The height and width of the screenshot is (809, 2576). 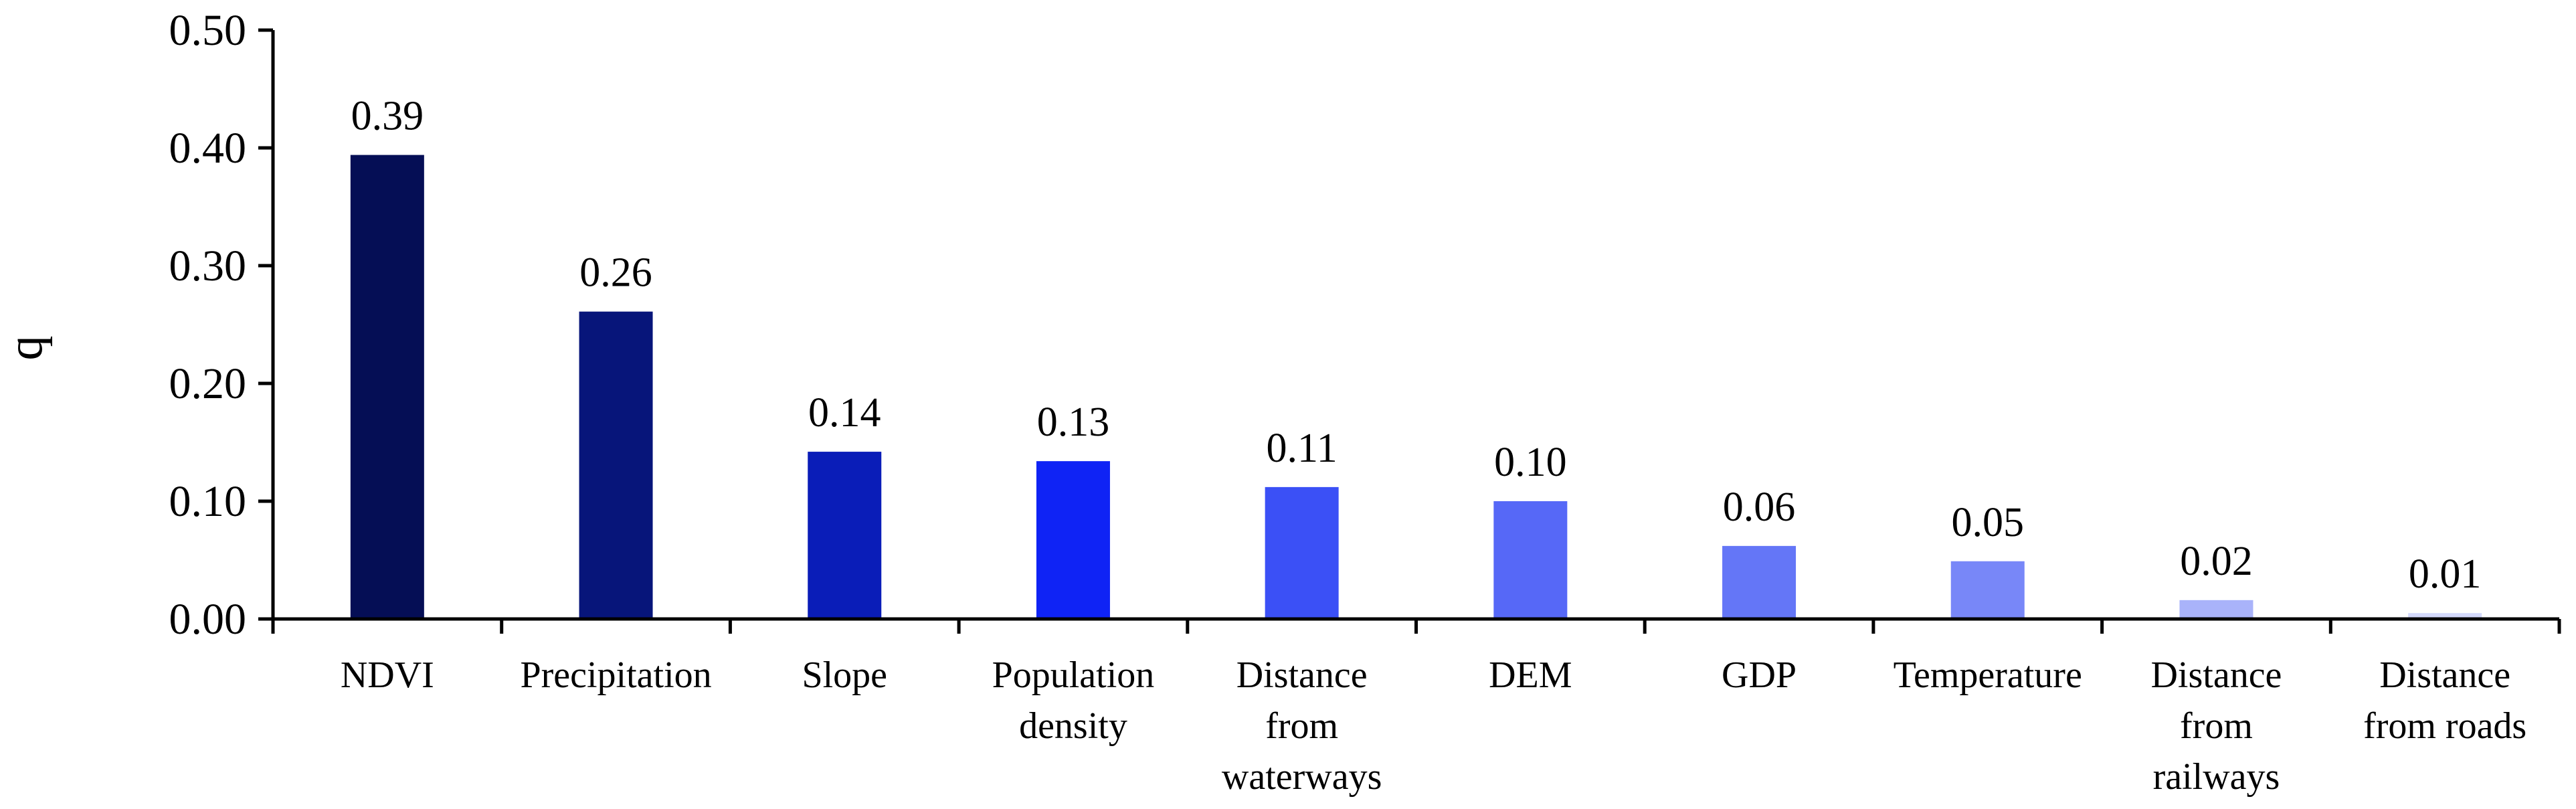 What do you see at coordinates (208, 148) in the screenshot?
I see `y-tick-label: 0.40` at bounding box center [208, 148].